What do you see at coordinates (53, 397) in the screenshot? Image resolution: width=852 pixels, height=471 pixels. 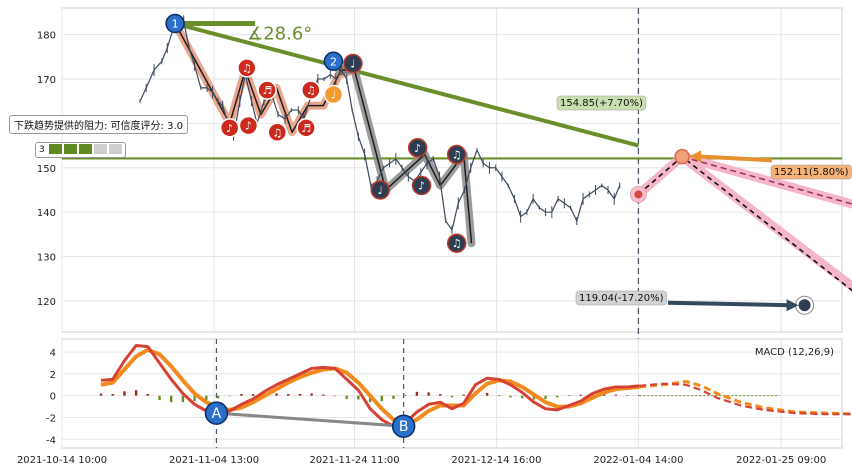 I see `y-tick-label: 0` at bounding box center [53, 397].